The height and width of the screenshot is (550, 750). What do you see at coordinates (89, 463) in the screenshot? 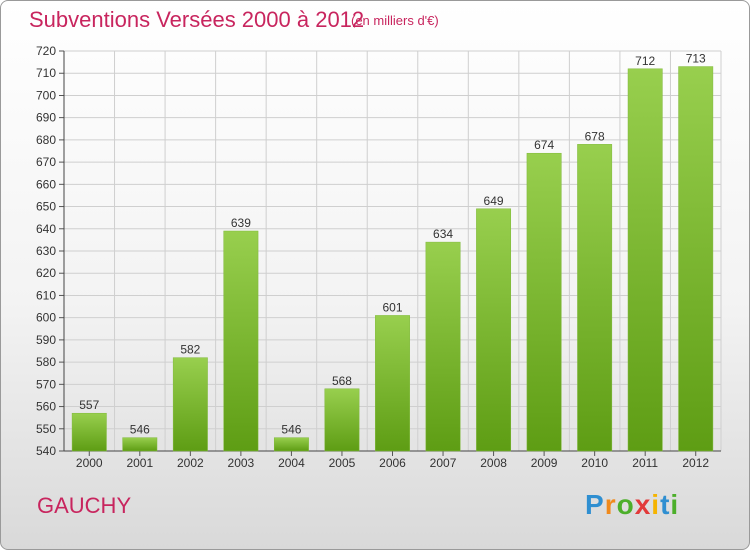
I see `x-tick-label: 2000` at bounding box center [89, 463].